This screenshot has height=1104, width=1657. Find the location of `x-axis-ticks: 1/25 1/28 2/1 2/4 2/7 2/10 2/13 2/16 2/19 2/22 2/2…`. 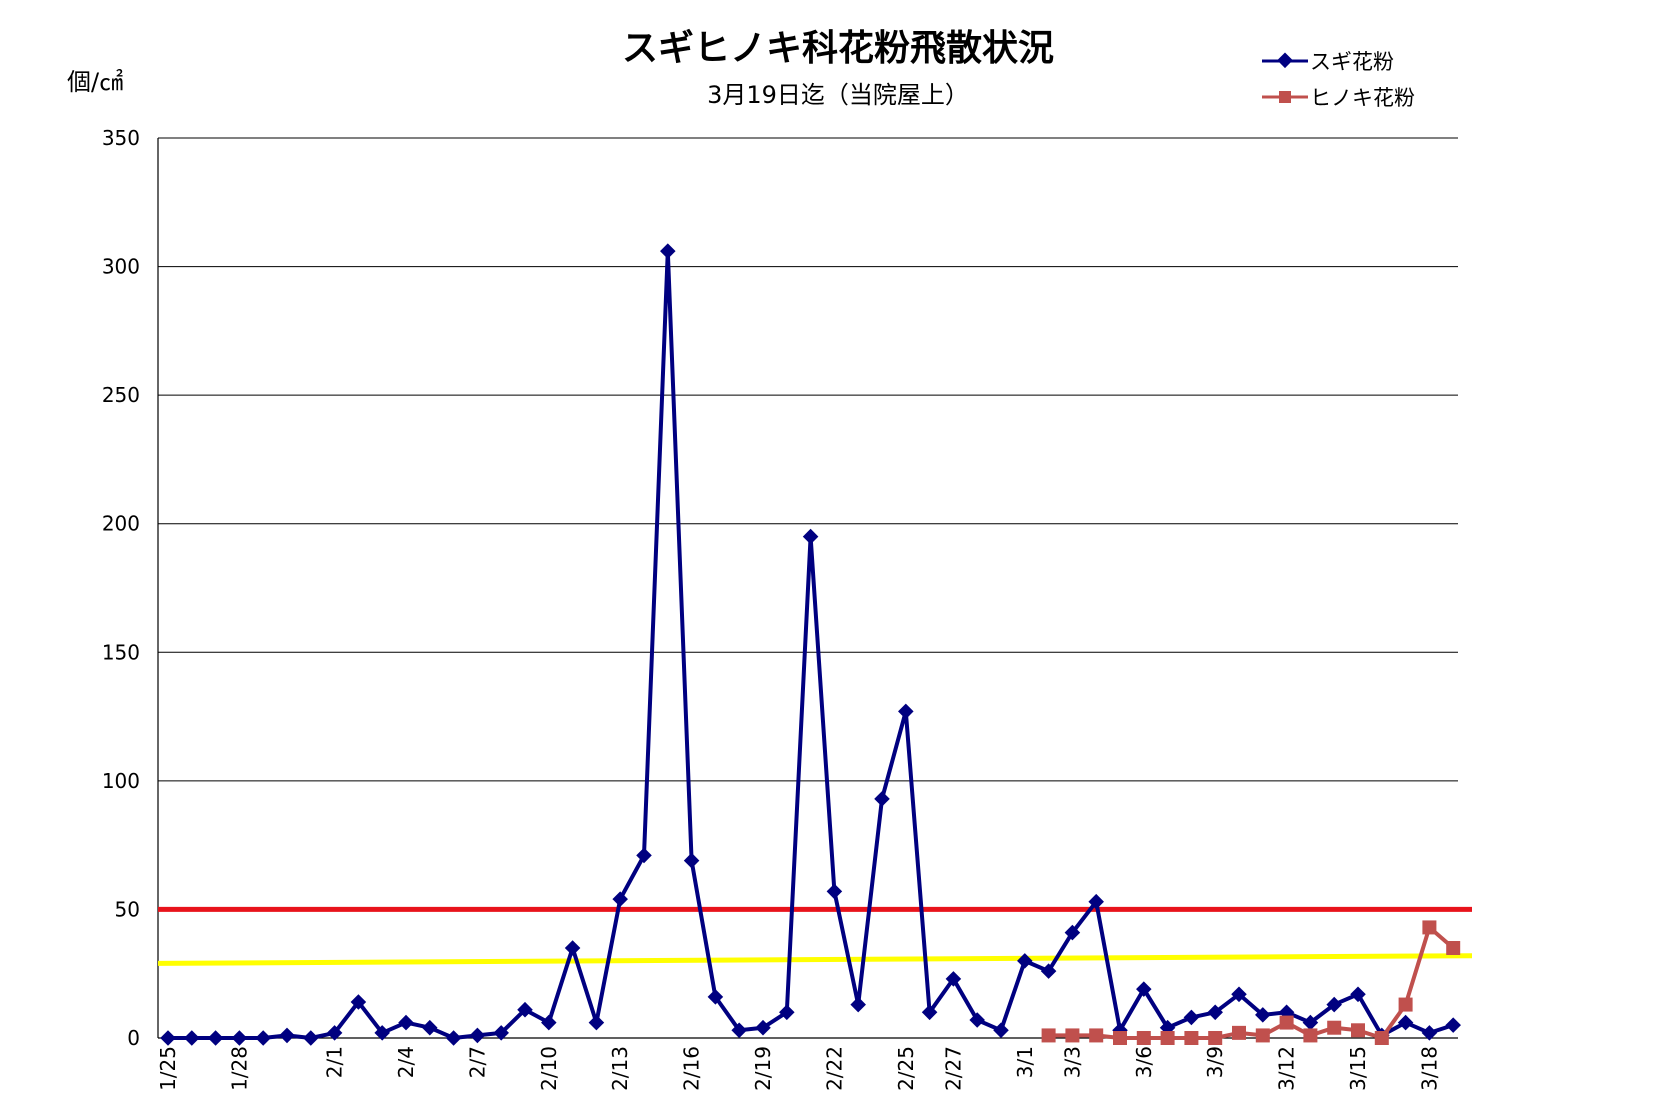

x-axis-ticks: 1/25 1/28 2/1 2/4 2/7 2/10 2/13 2/16 2/19 2/22 2/2… is located at coordinates (798, 1068).